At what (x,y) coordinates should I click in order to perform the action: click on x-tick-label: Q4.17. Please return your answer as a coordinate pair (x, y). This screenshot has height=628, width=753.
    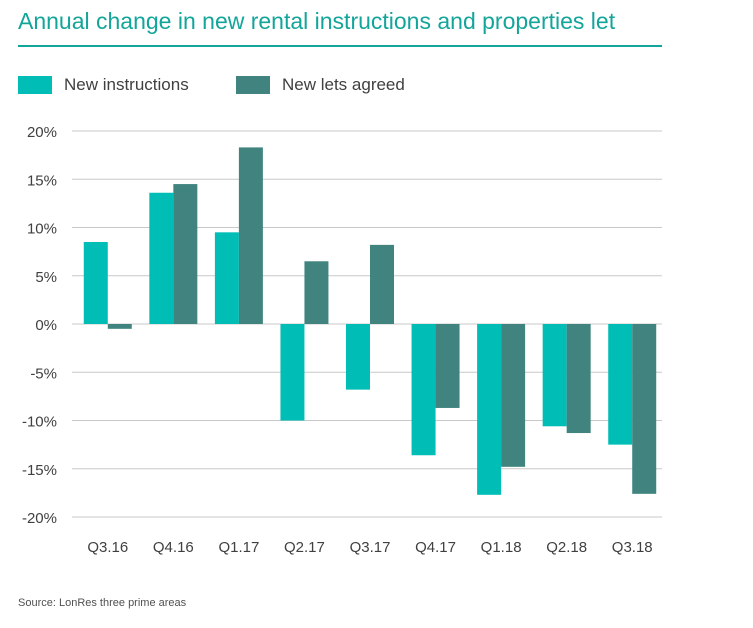
    Looking at the image, I should click on (435, 547).